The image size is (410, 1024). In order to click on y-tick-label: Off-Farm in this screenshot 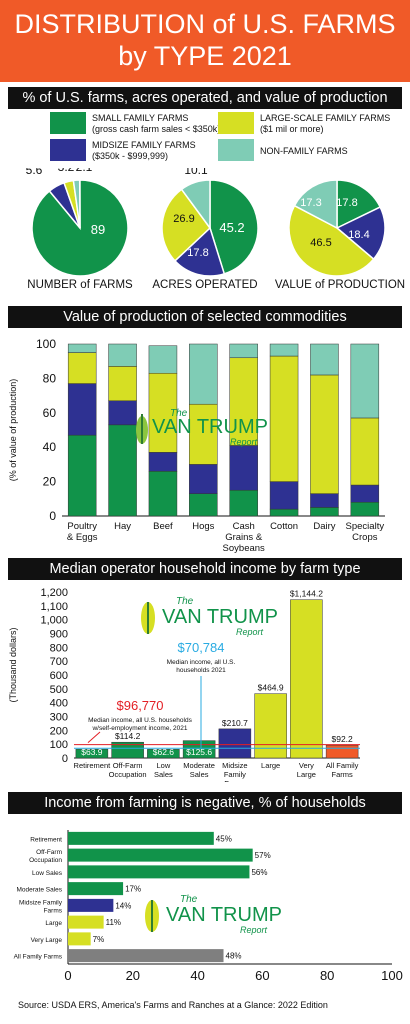, I will do `click(49, 852)`.